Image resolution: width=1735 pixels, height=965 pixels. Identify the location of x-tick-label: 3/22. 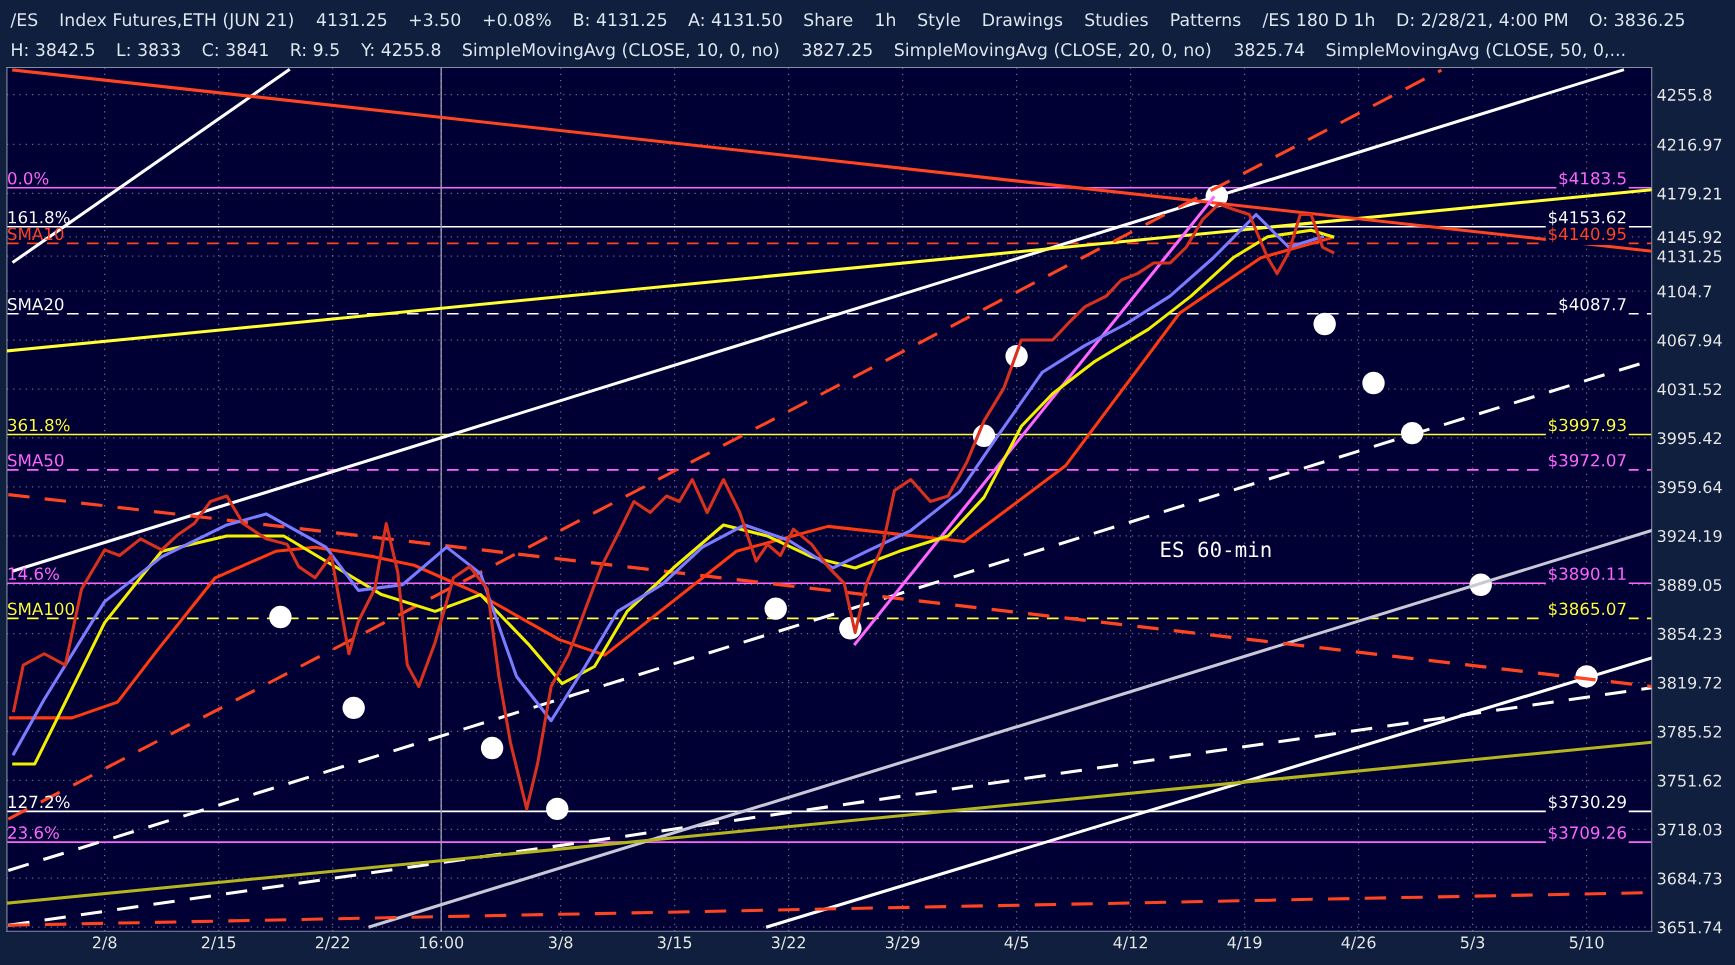
(788, 943).